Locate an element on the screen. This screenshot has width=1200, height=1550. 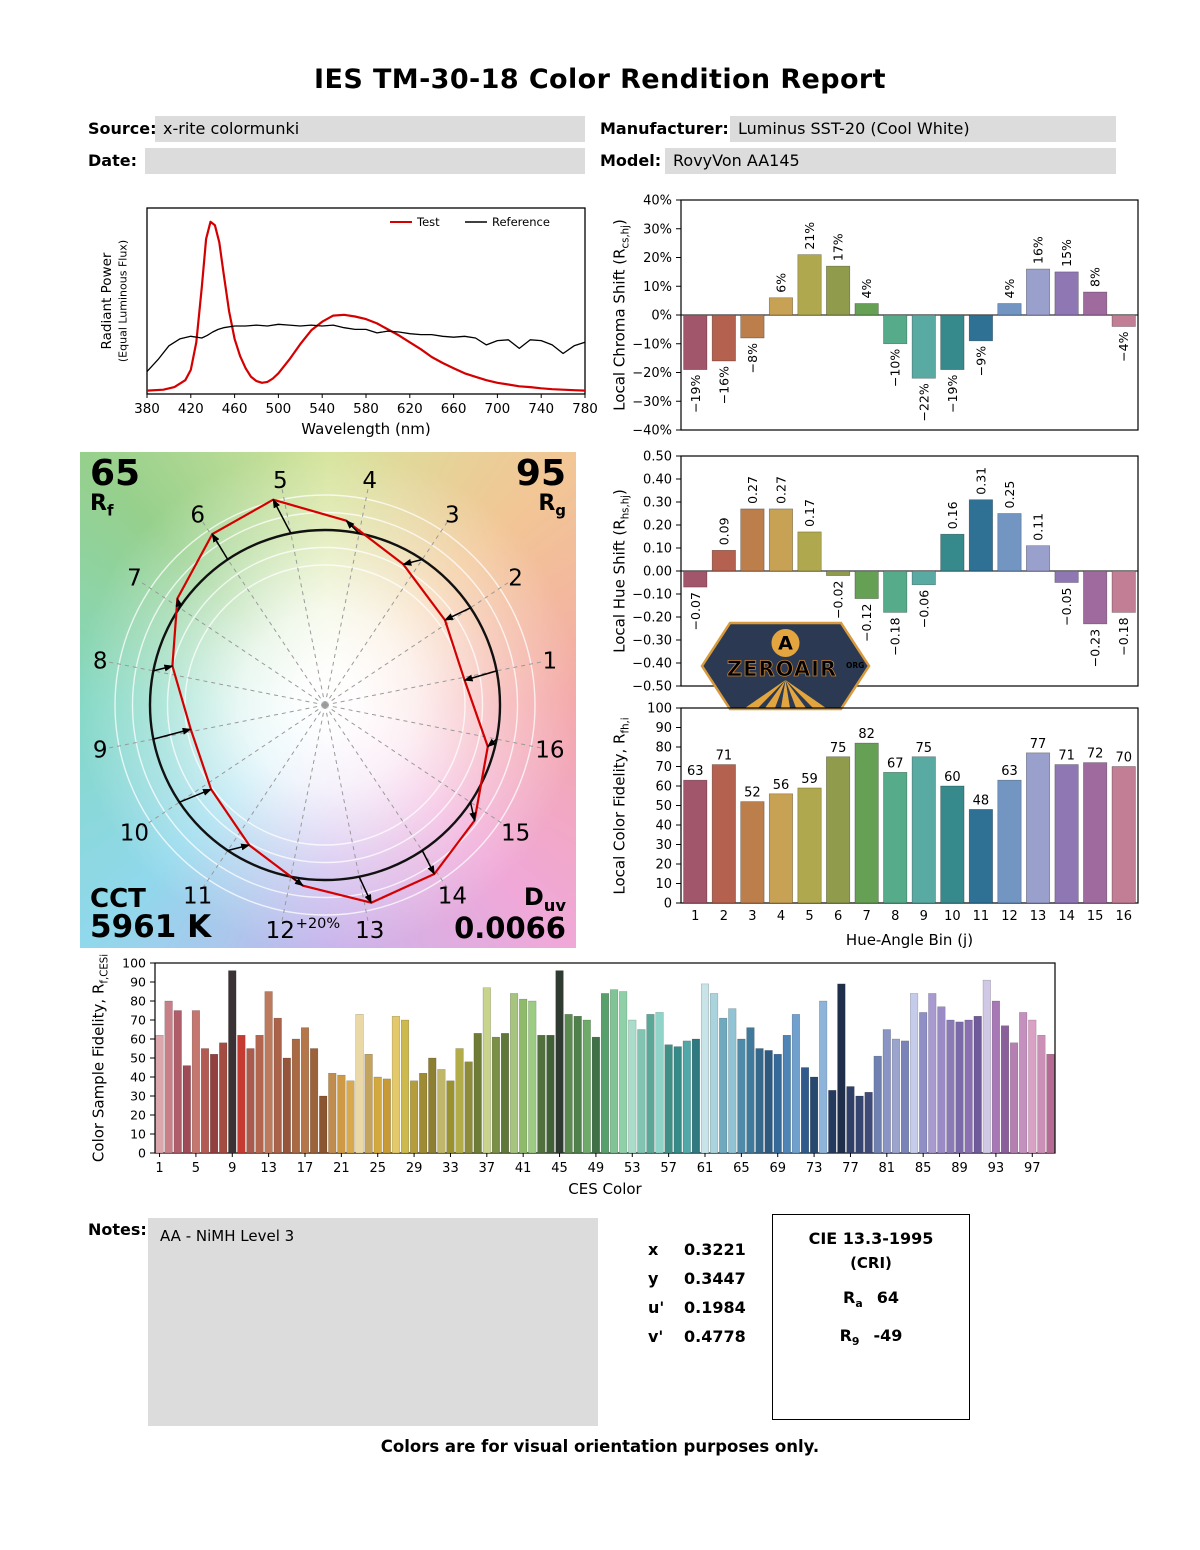
svg-text: 100 is located at coordinates (134, 963).